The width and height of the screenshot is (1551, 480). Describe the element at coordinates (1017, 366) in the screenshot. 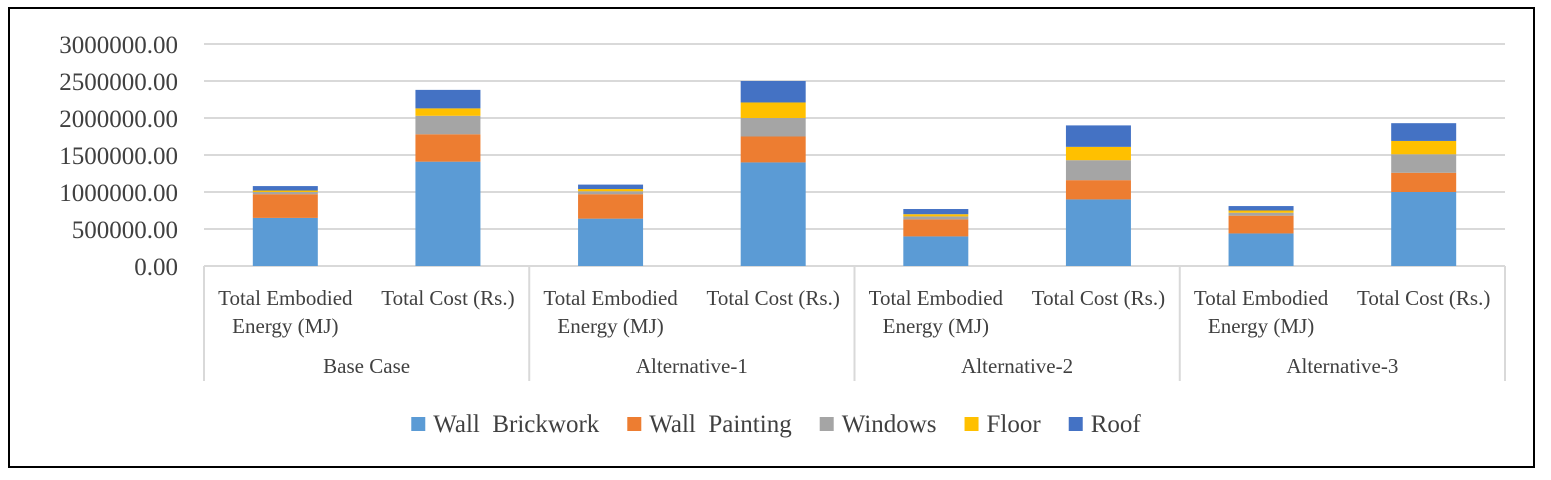

I see `group-label: Alternative-2` at that location.